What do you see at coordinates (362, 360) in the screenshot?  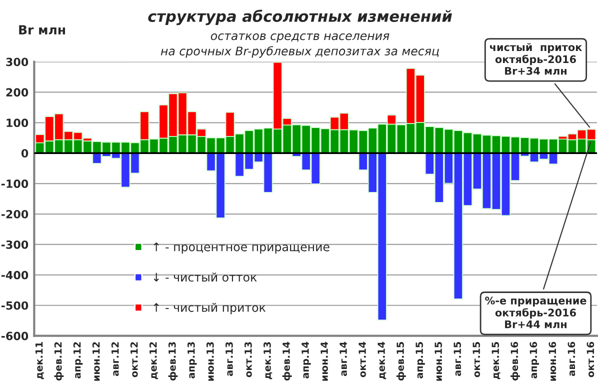 I see `x-tick-label: окт.14` at bounding box center [362, 360].